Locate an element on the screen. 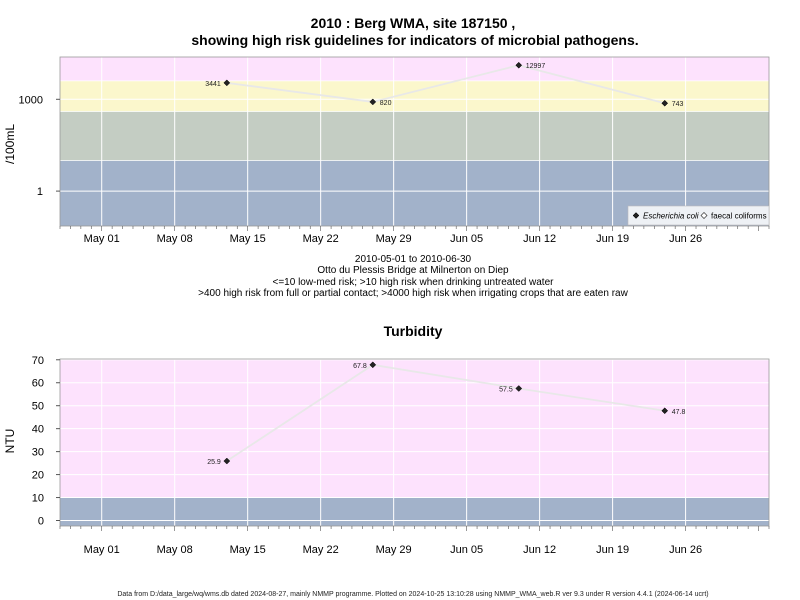 This screenshot has height=600, width=800. chart2-x-tick-label: Jun 26 is located at coordinates (685, 550).